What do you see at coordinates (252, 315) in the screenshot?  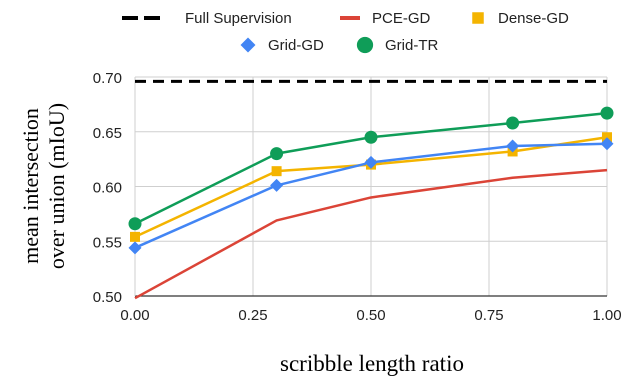 I see `x-tick-label: 0.25` at bounding box center [252, 315].